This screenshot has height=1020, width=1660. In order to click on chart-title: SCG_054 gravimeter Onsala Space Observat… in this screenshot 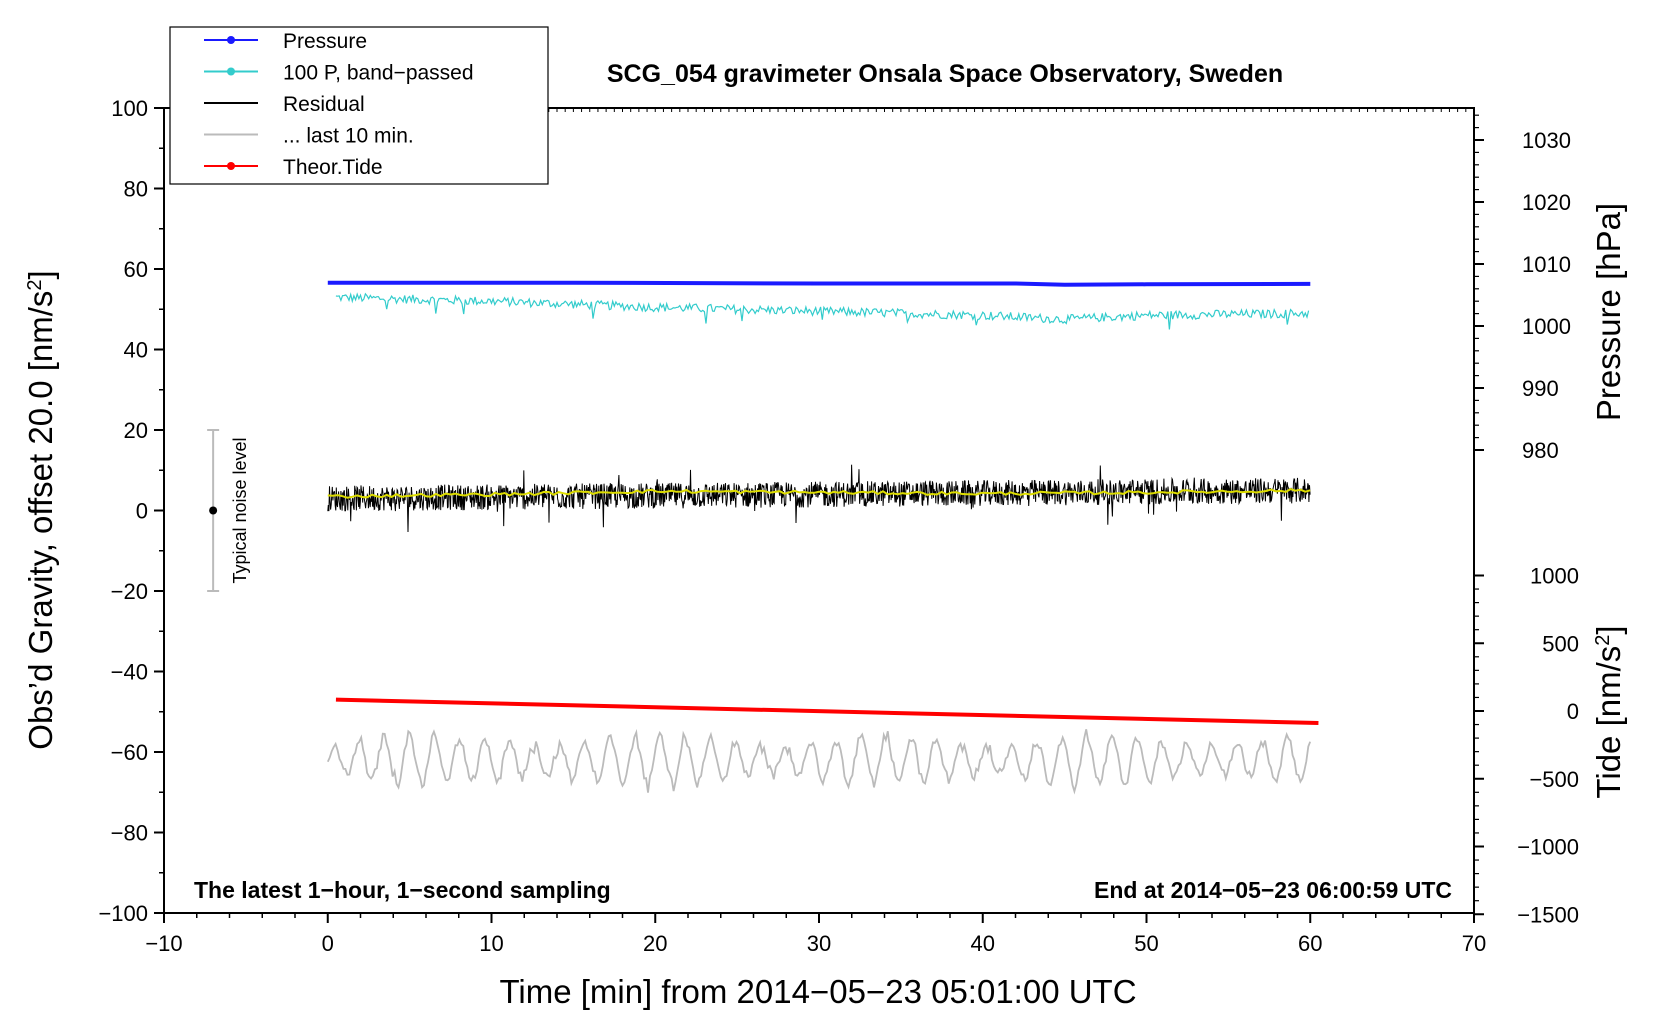, I will do `click(945, 74)`.